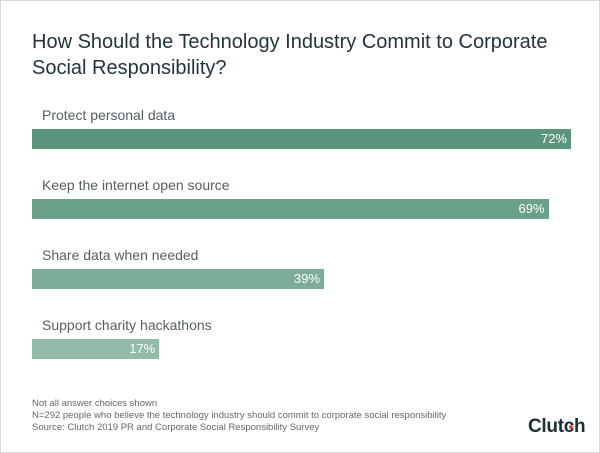 The height and width of the screenshot is (453, 600). Describe the element at coordinates (301, 139) in the screenshot. I see `bar: 72%` at that location.